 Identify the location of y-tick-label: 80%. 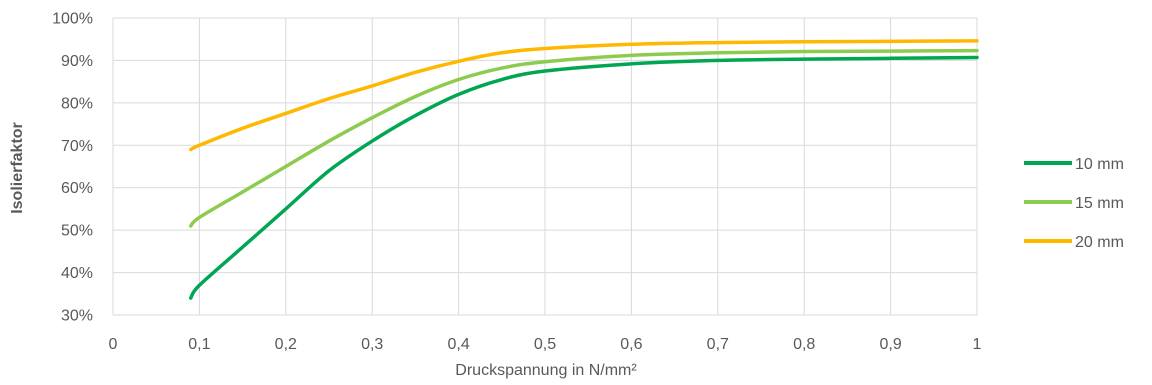
(77, 103).